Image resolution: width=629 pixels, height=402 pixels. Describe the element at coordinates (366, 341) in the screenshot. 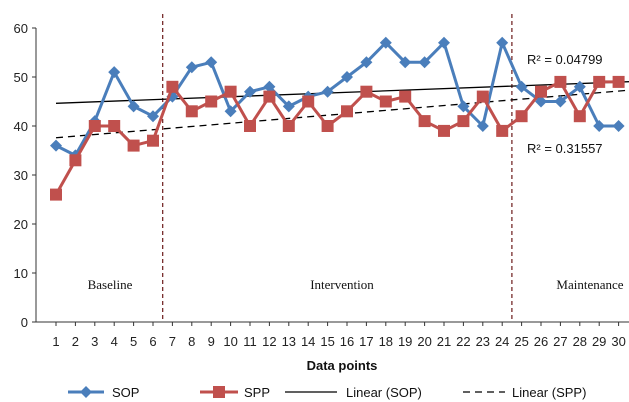

I see `x-tick-label: 17` at that location.